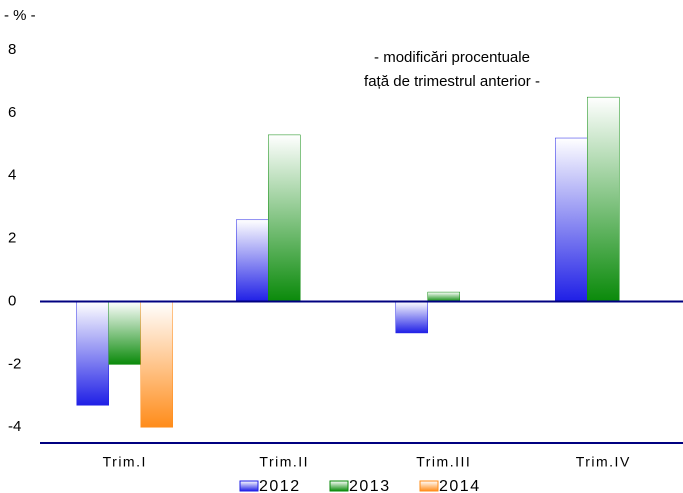  What do you see at coordinates (125, 462) in the screenshot?
I see `x-tick-label: Trim.I` at bounding box center [125, 462].